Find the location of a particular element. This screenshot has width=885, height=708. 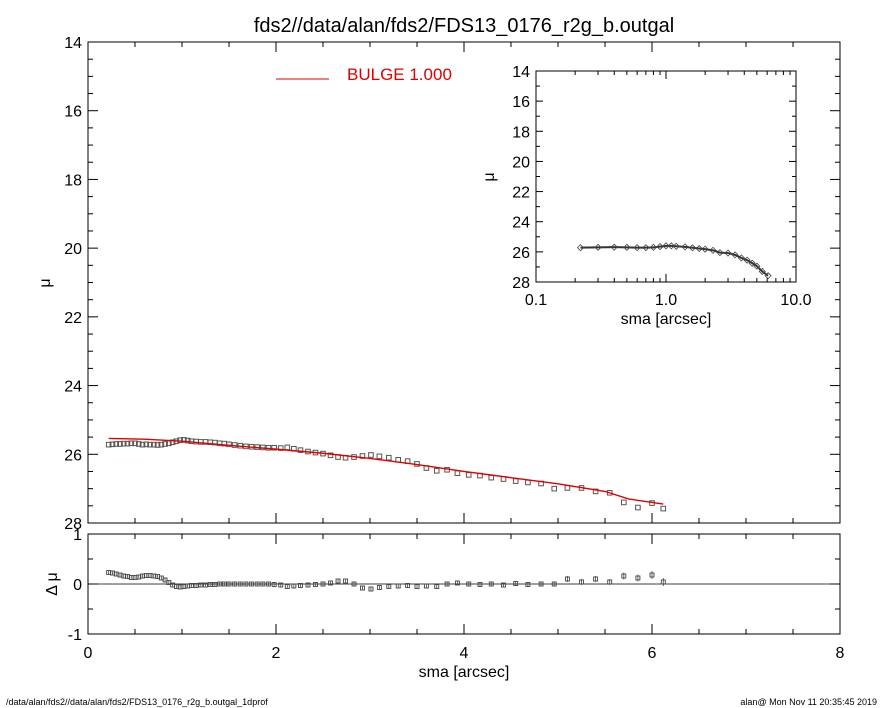

main-y-tick-label: 22 is located at coordinates (73, 318).